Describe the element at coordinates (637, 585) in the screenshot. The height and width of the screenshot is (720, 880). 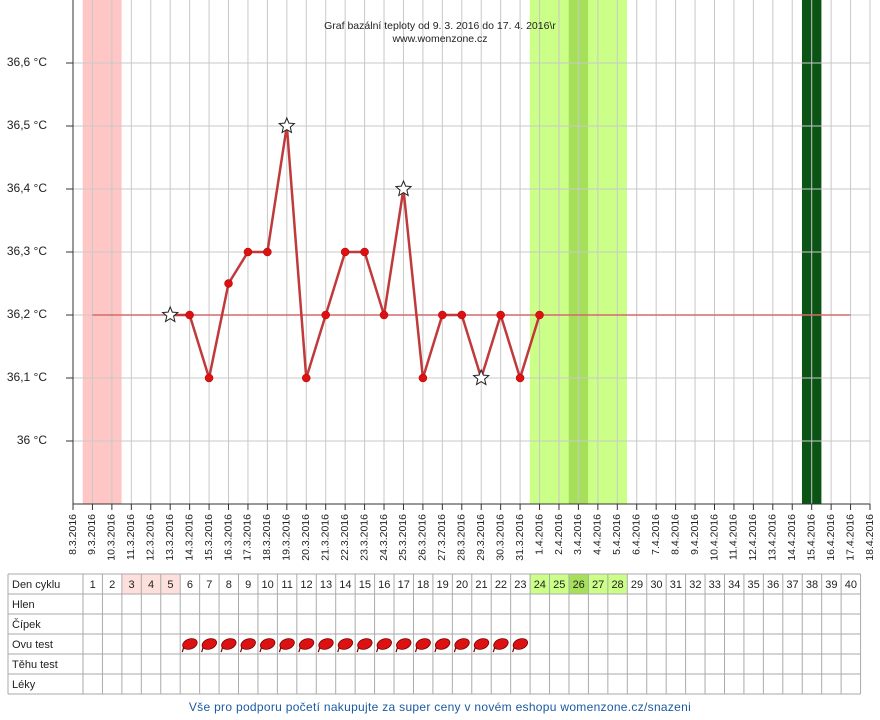
I see `cycle-day: 29` at that location.